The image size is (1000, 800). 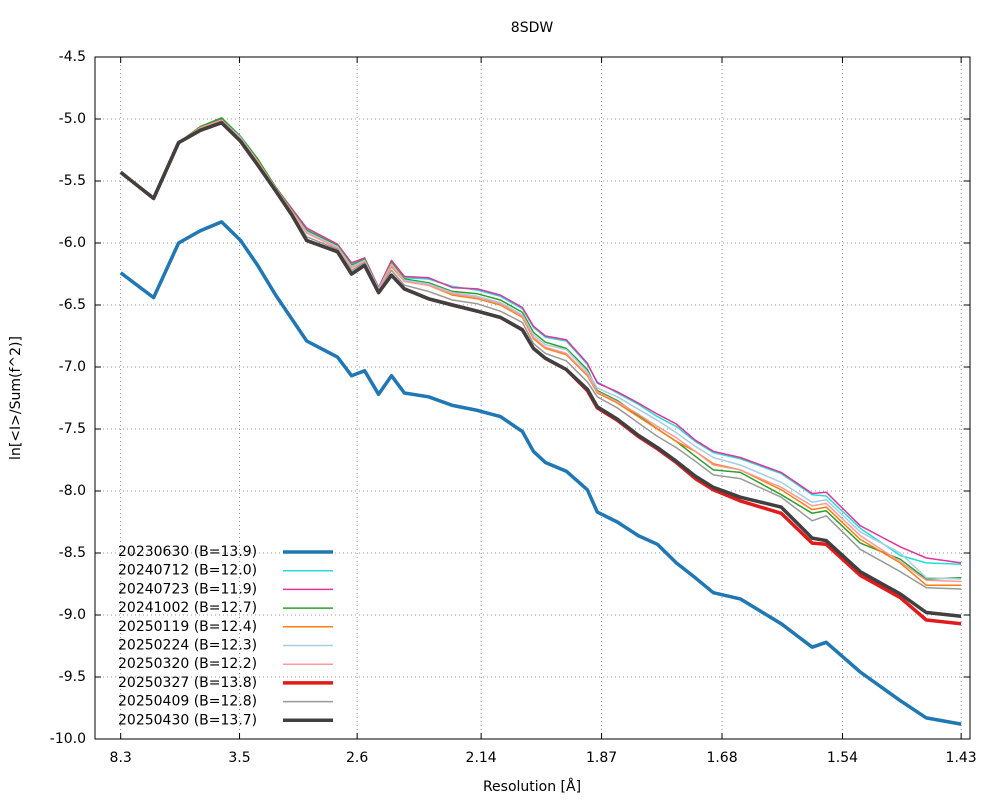 I want to click on x-tick-label: 1.68, so click(x=721, y=758).